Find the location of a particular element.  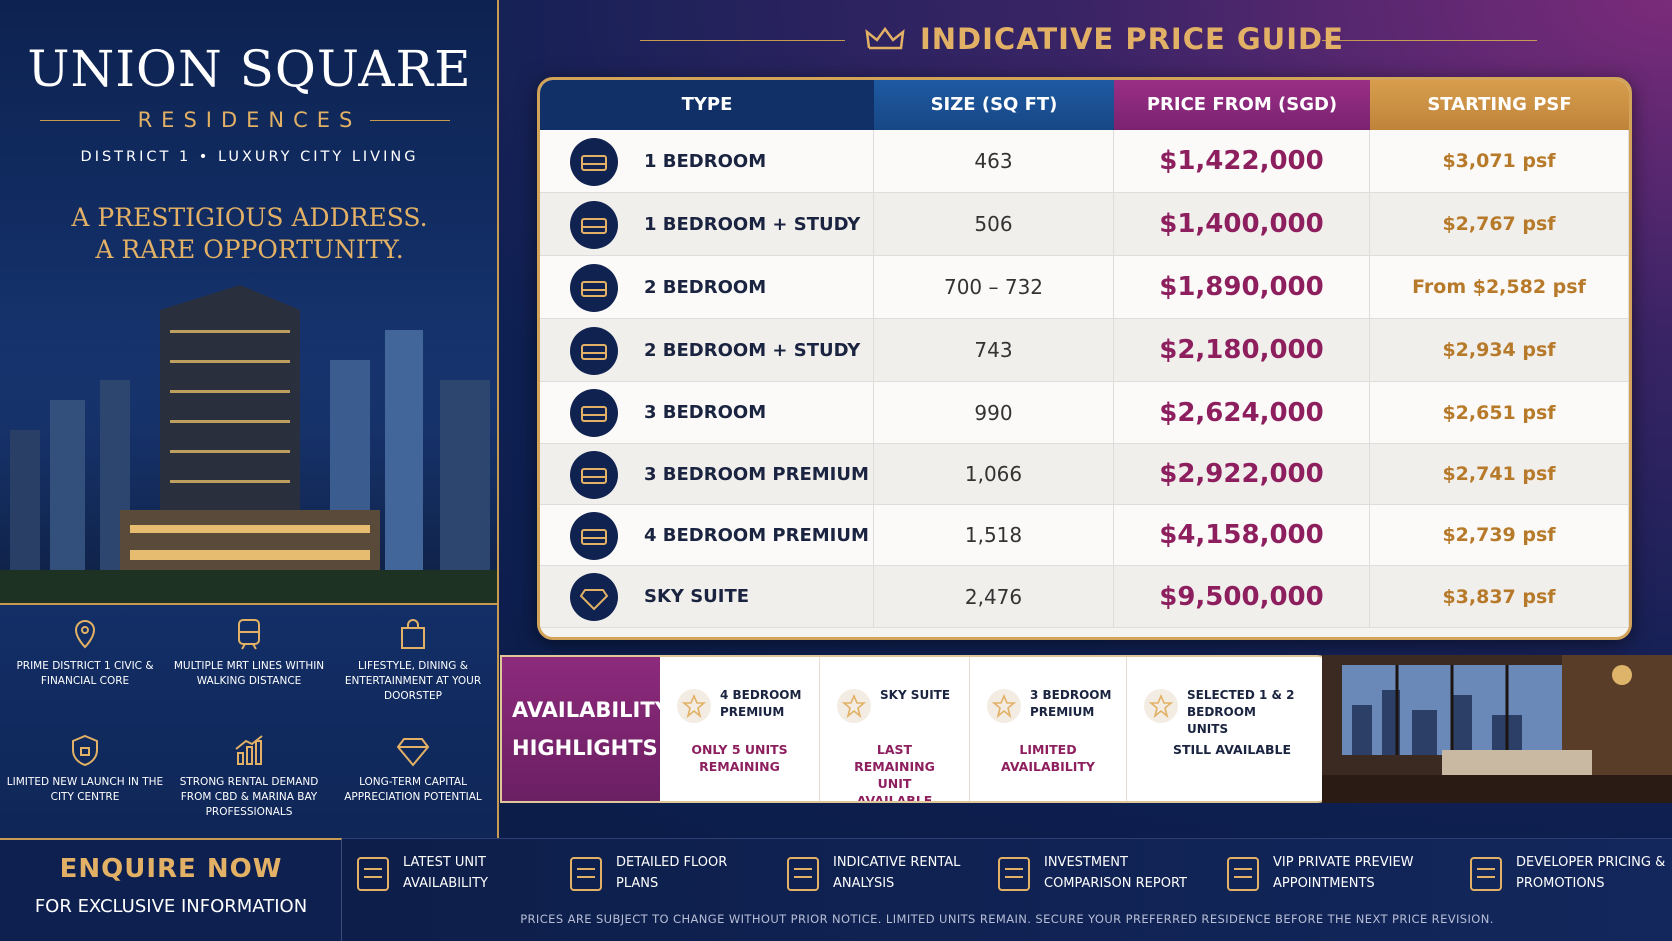

availability-note: LAST REMAINING UNIT AVAILABLE is located at coordinates (894, 772).